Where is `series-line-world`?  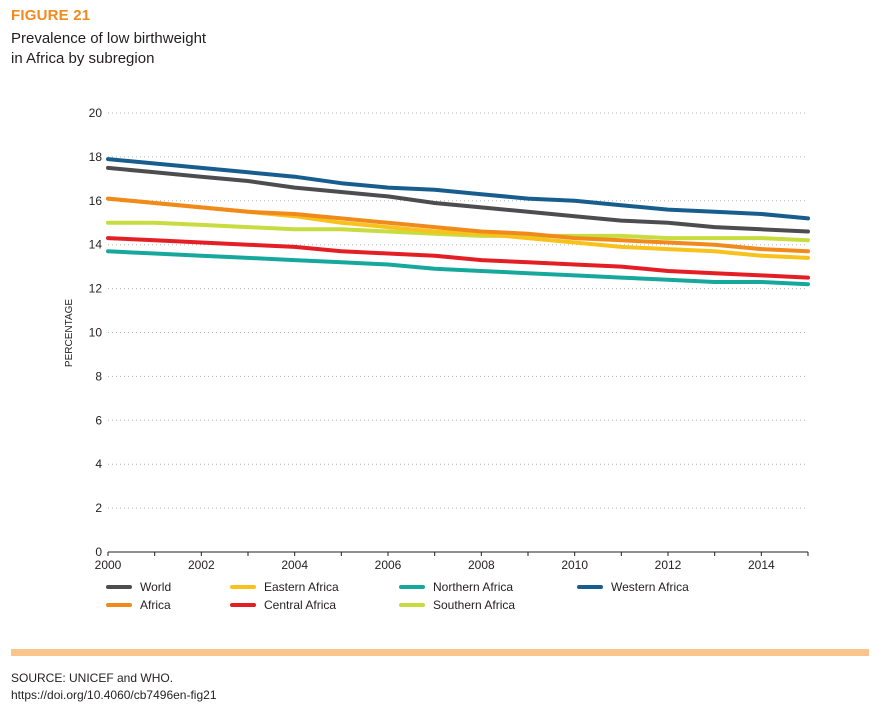 series-line-world is located at coordinates (458, 199).